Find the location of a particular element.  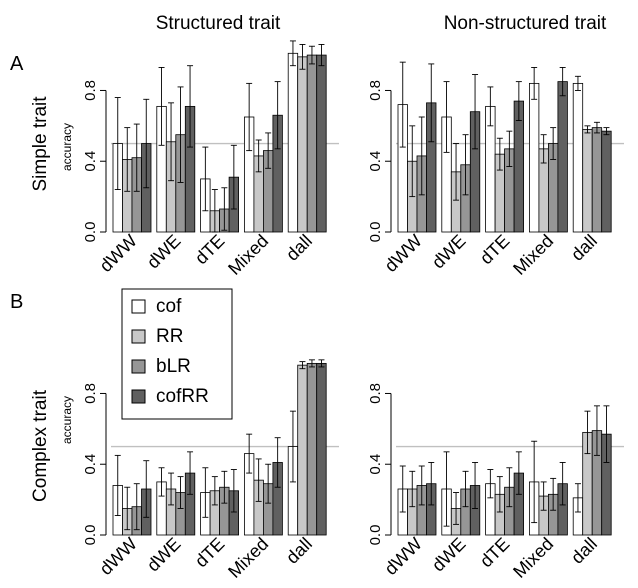

row-subtitle-complex: accuracy is located at coordinates (67, 420).